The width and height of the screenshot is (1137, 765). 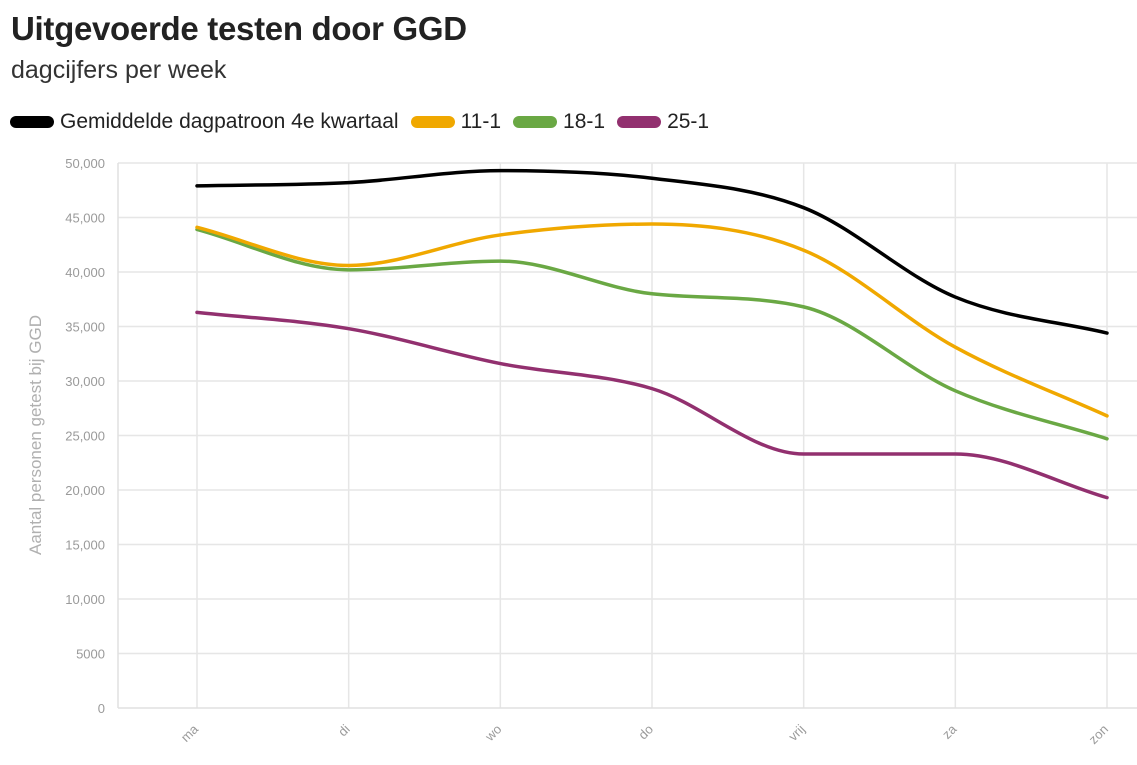 I want to click on y-tick-label: 35,000, so click(x=85, y=327).